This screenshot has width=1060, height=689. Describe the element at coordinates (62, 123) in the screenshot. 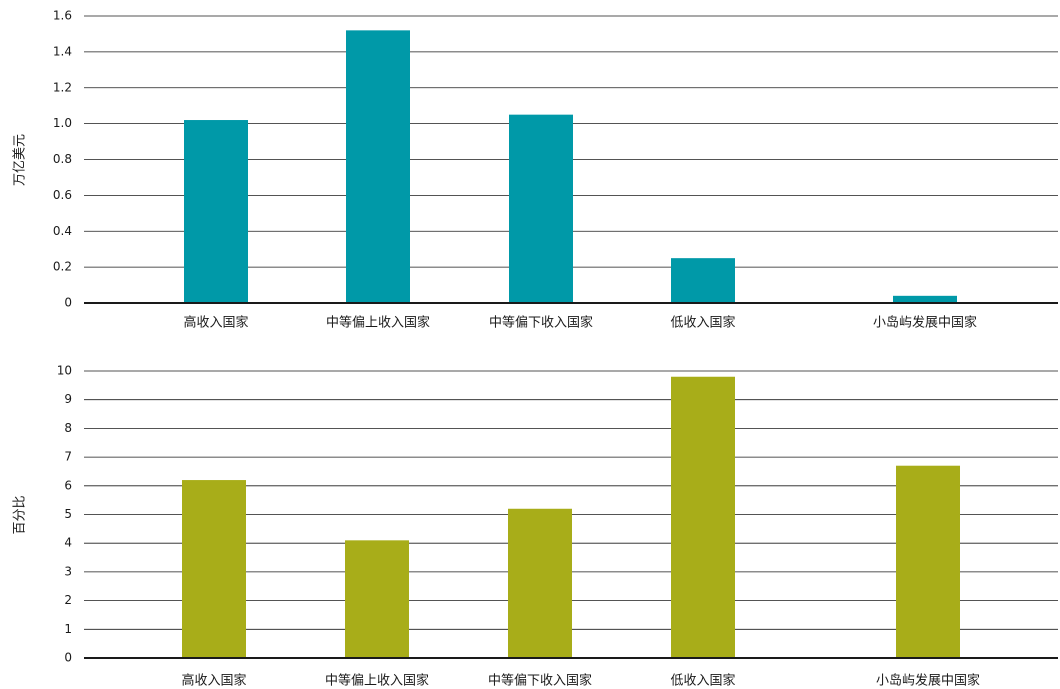

I see `y-tick-label: 1.0` at that location.